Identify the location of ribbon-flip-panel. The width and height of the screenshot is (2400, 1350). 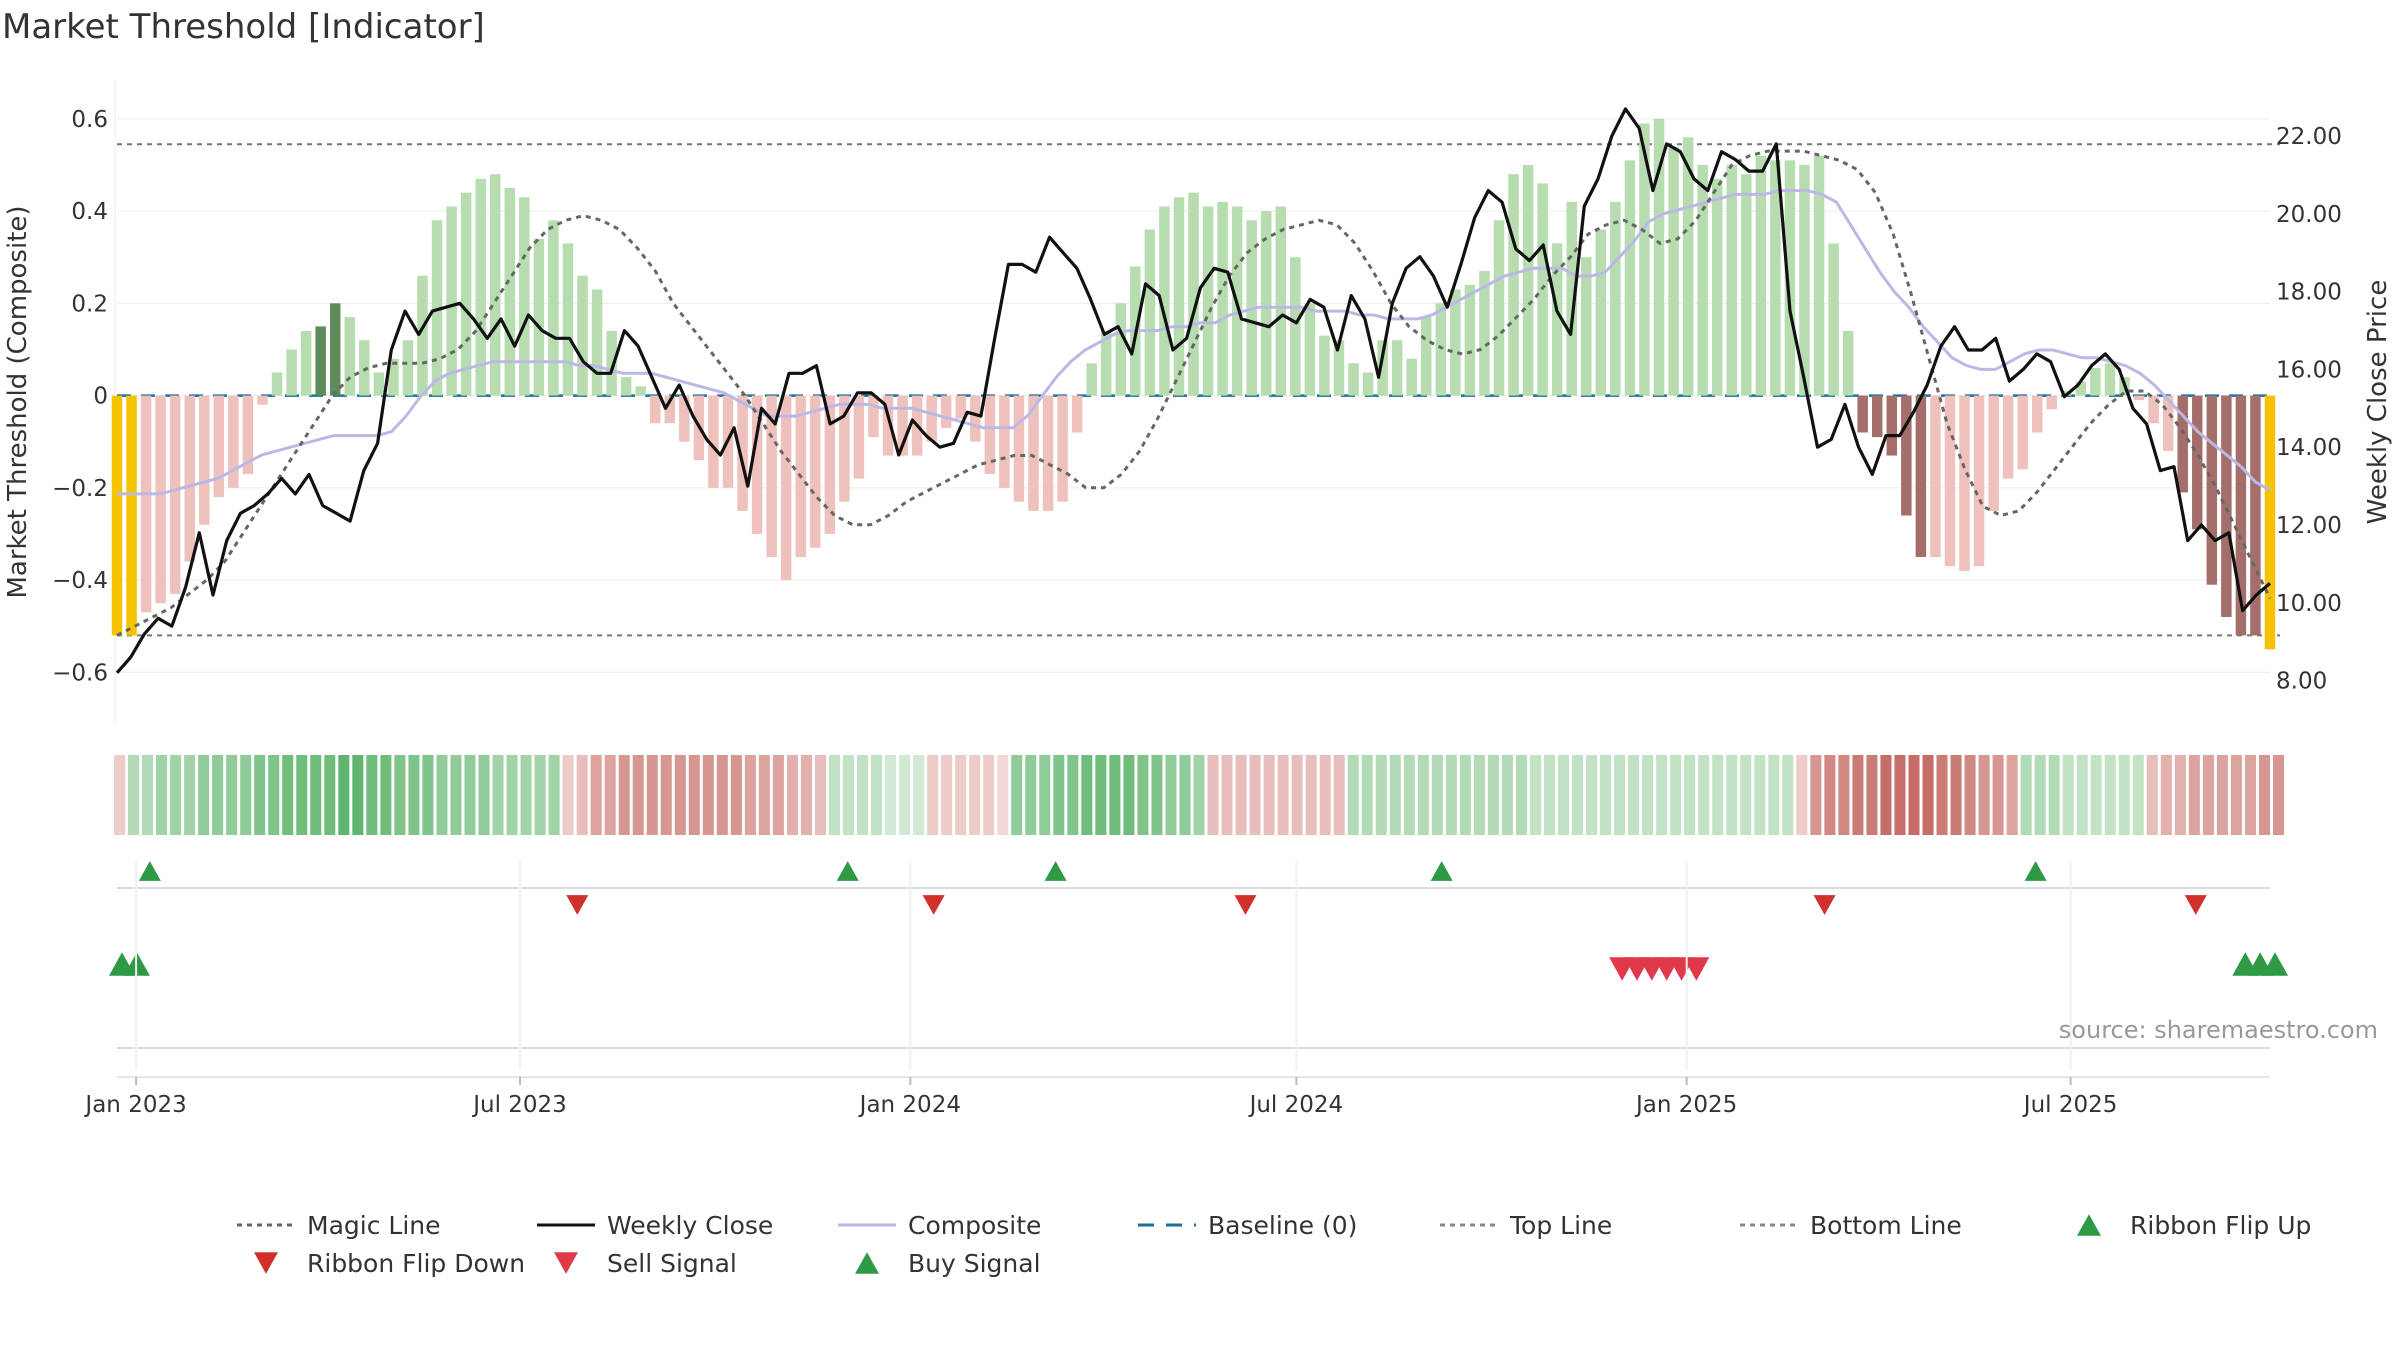
(1193, 888).